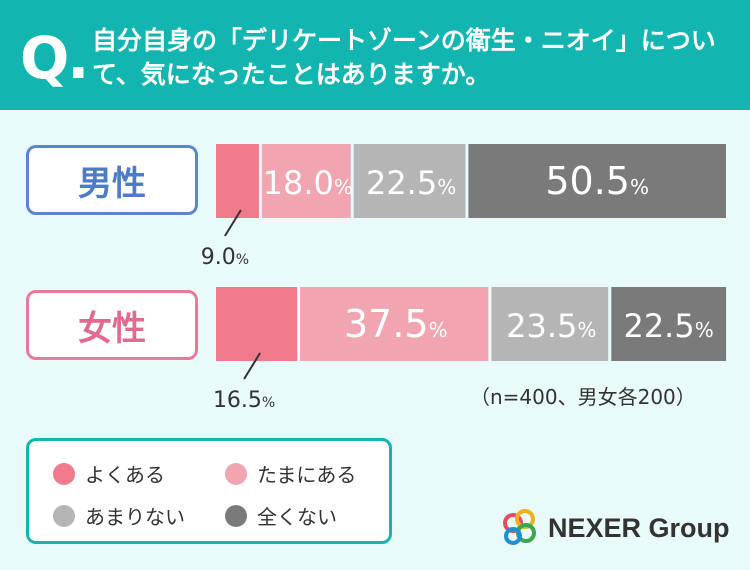 The image size is (750, 570). Describe the element at coordinates (112, 180) in the screenshot. I see `category-label-male: 男性` at that location.